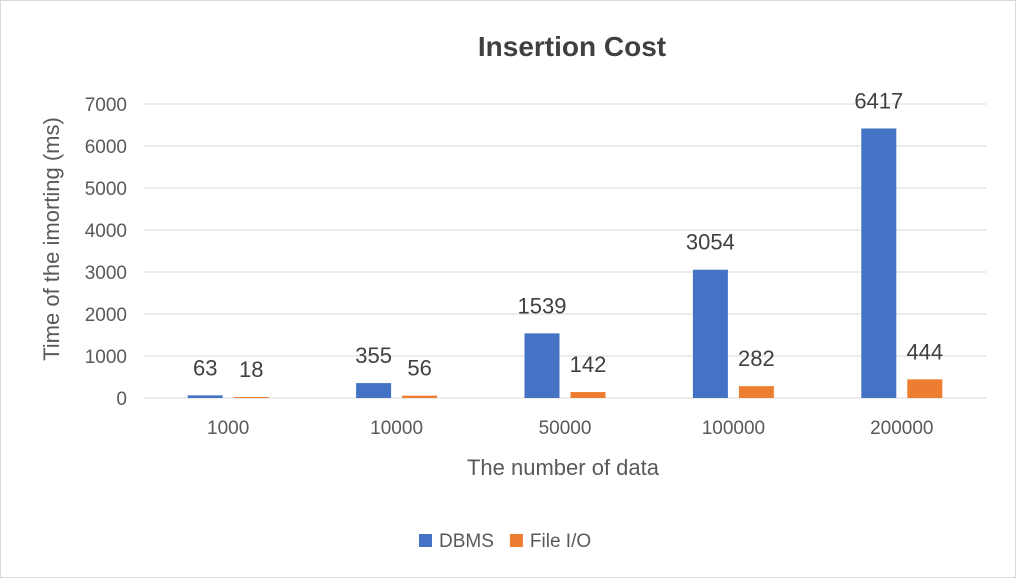 The width and height of the screenshot is (1016, 579). I want to click on x-tick-label: 50000, so click(565, 428).